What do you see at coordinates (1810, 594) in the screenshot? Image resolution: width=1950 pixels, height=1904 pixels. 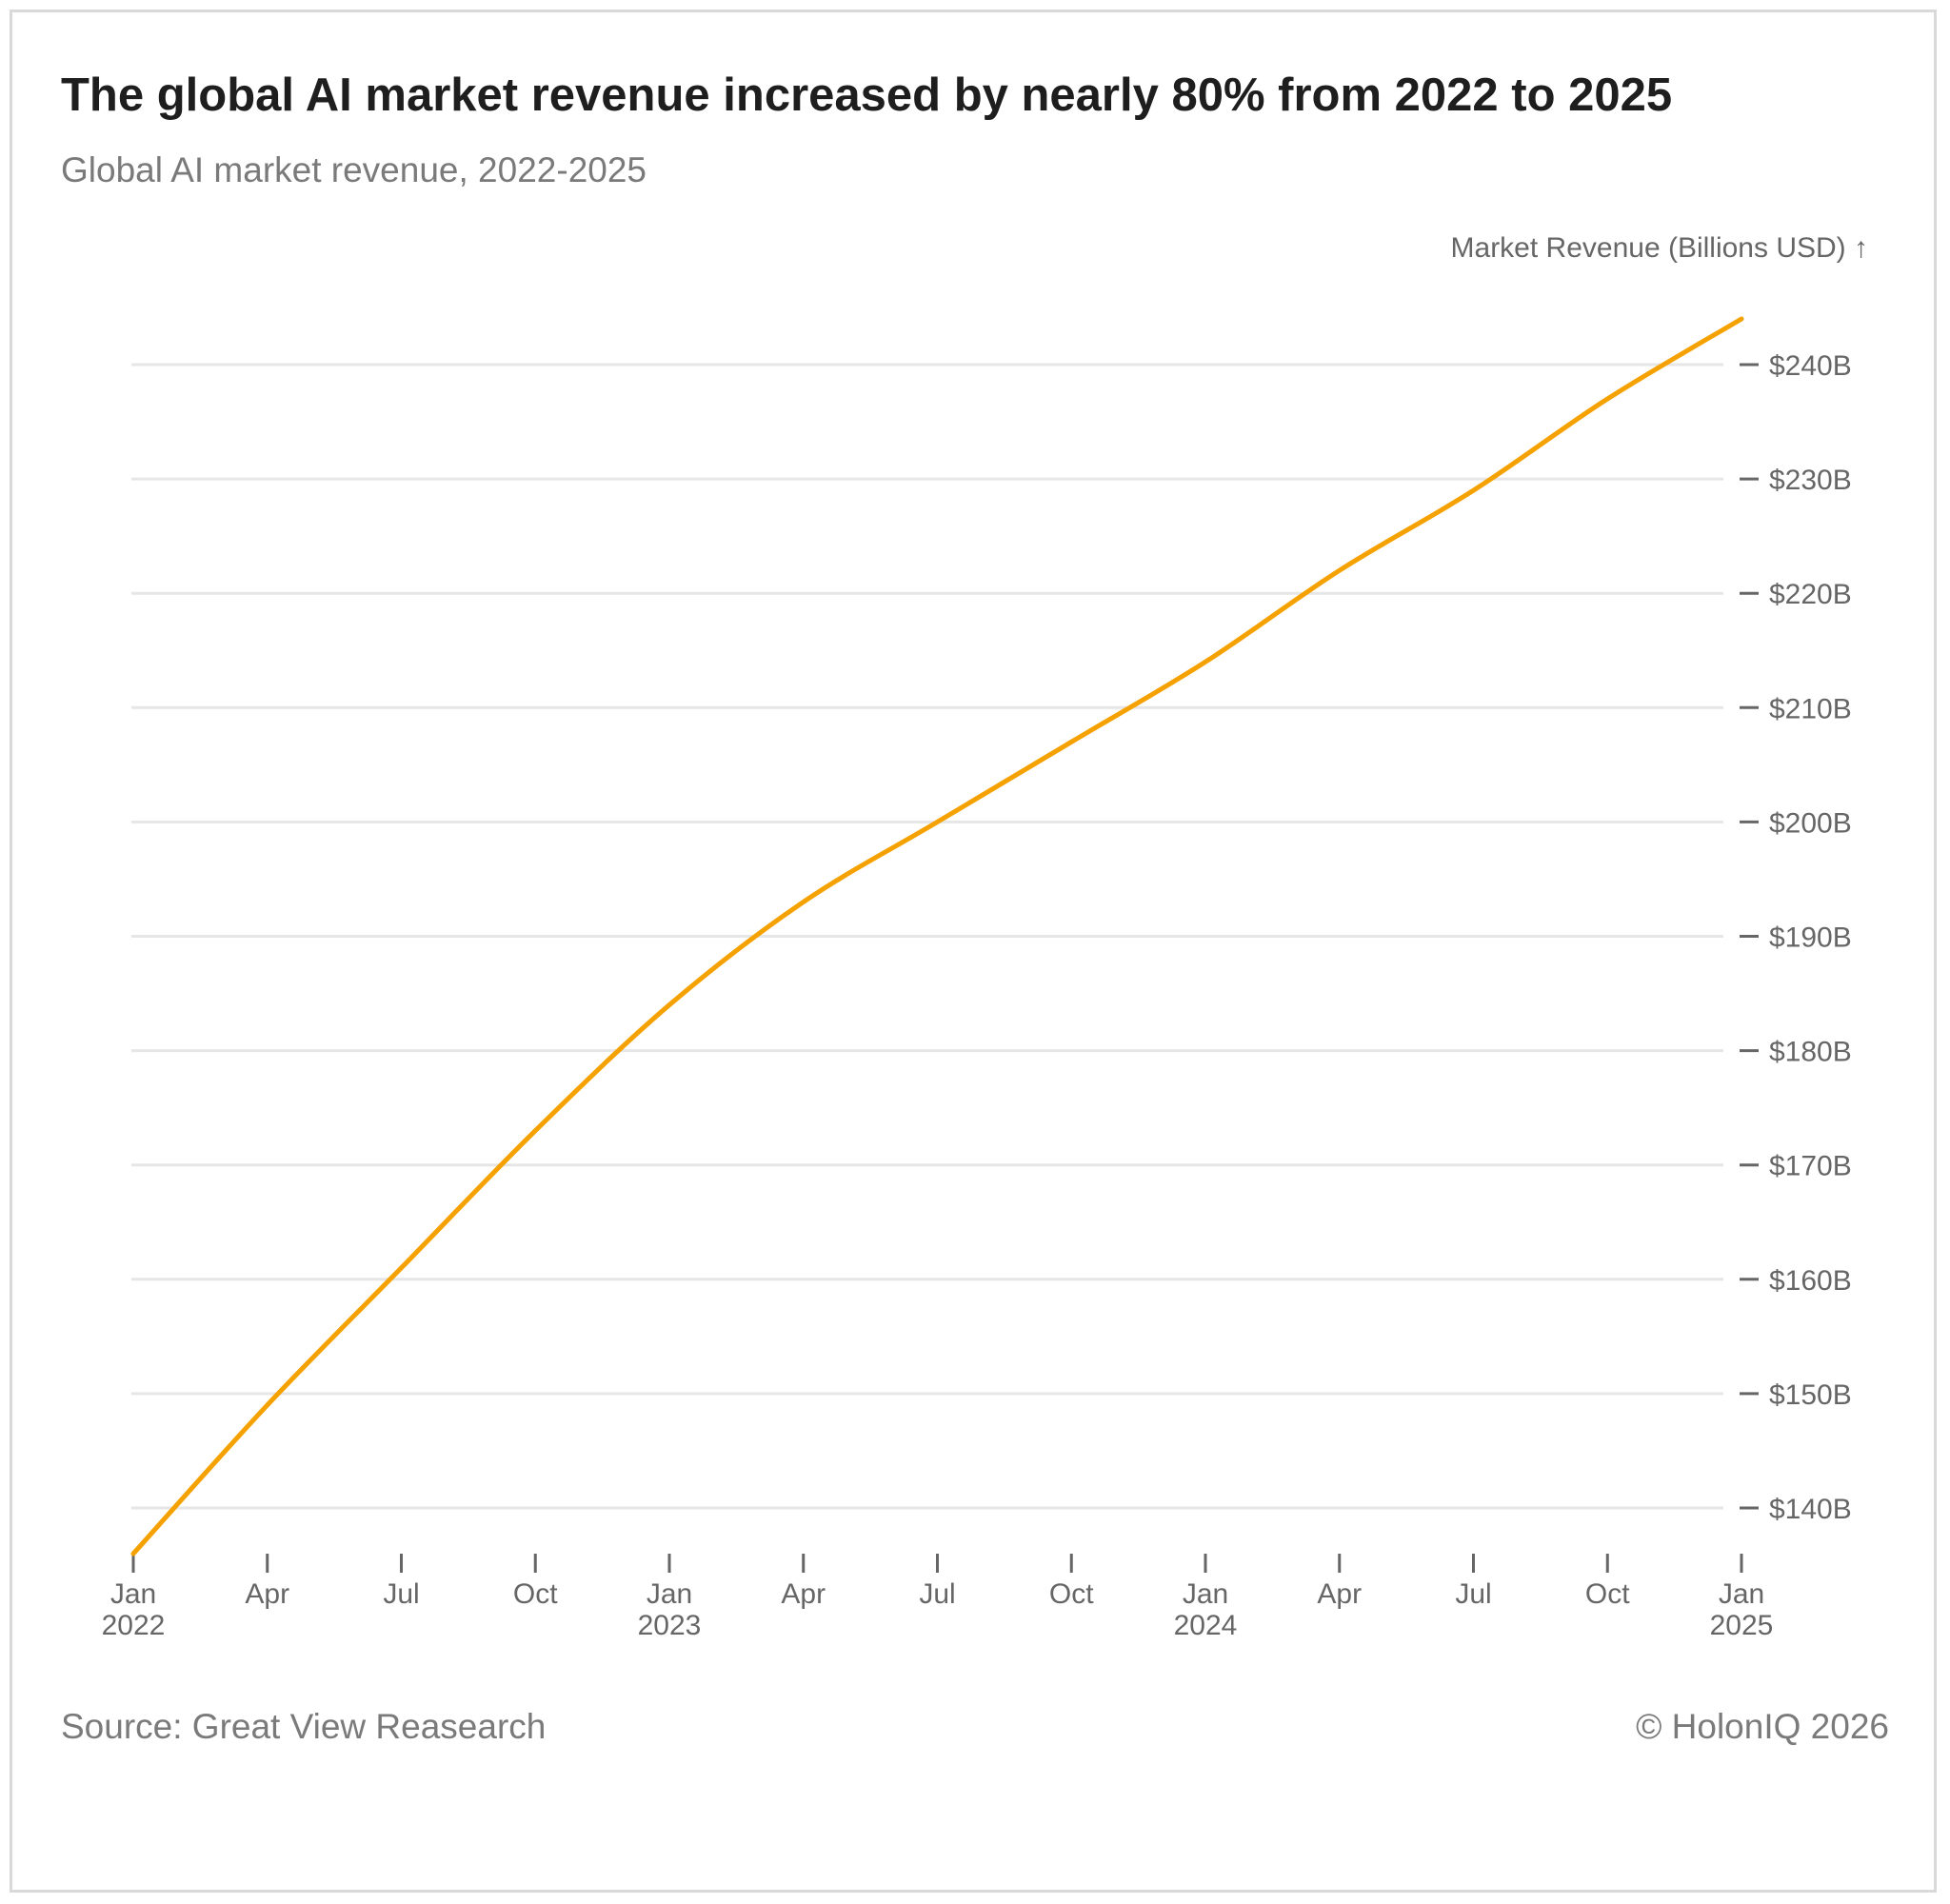 I see `y-tick-label: $220B` at bounding box center [1810, 594].